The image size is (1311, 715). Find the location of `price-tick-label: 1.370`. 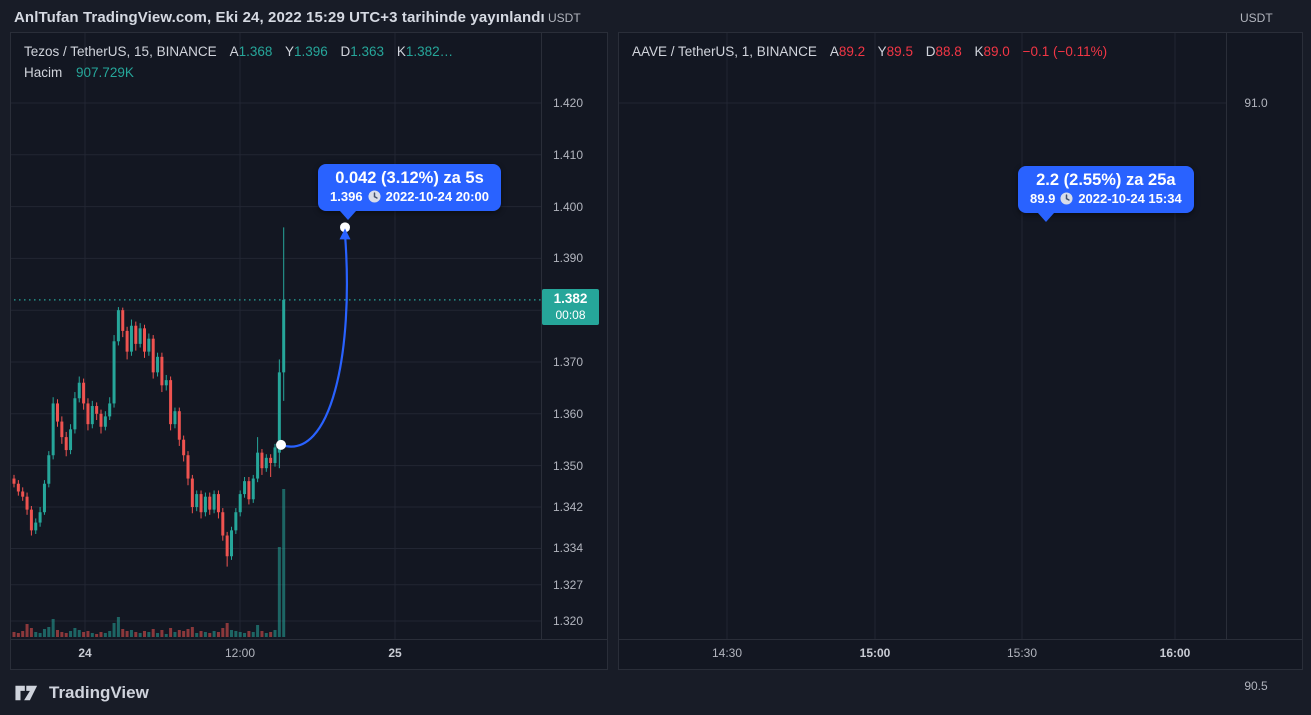

price-tick-label: 1.370 is located at coordinates (568, 362).